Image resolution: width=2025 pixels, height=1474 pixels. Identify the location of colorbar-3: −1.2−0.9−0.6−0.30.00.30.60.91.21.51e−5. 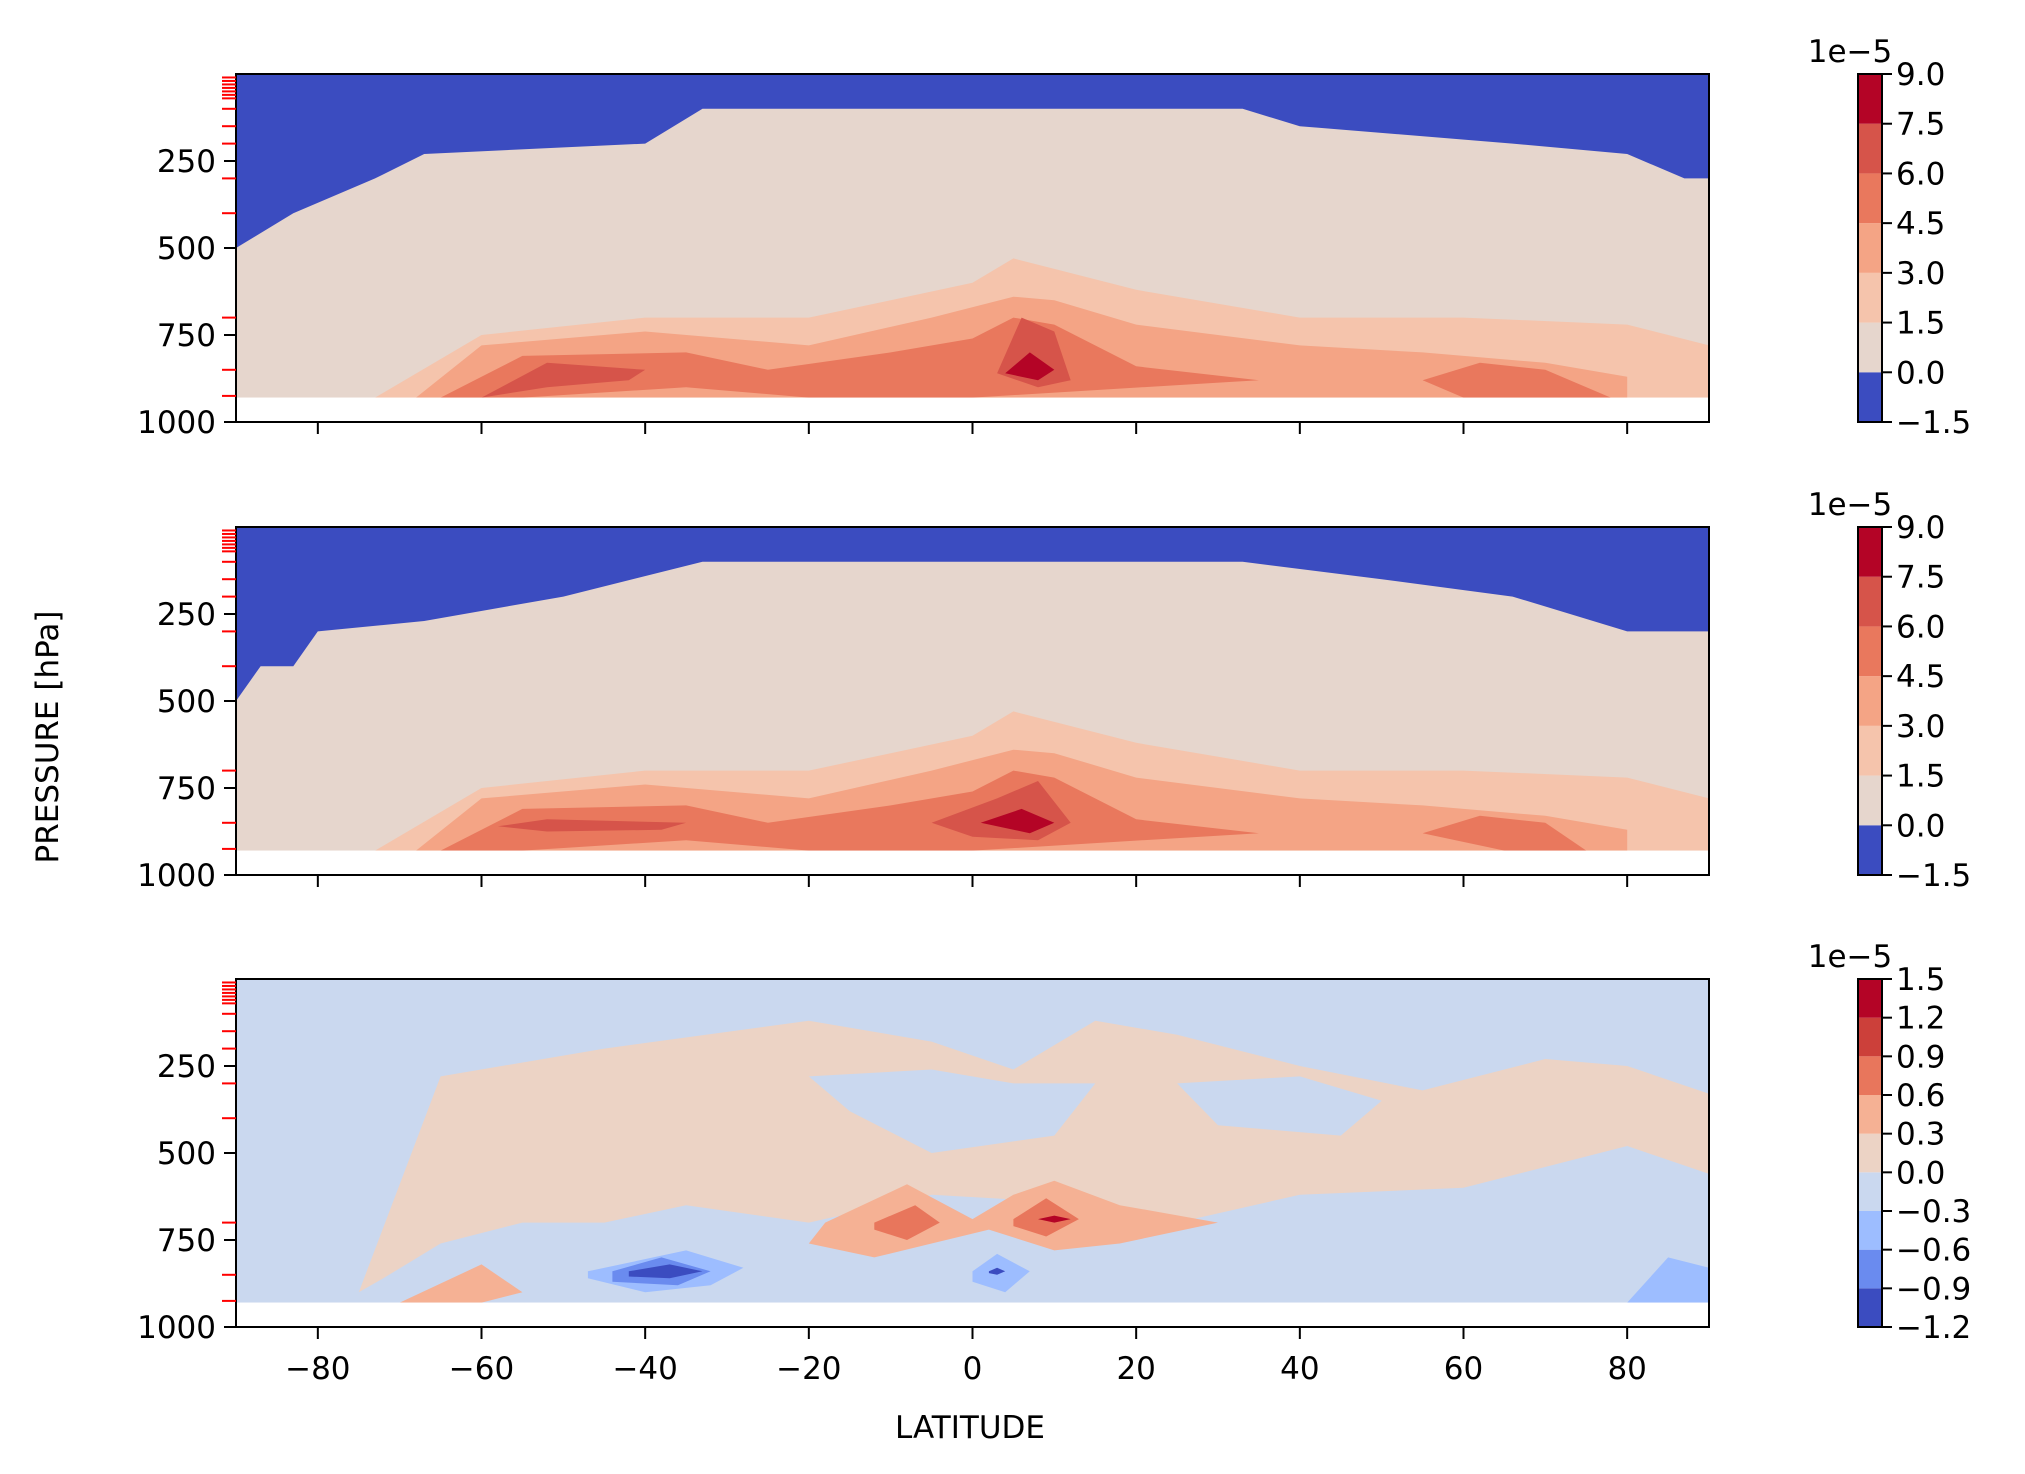
(1890, 1142).